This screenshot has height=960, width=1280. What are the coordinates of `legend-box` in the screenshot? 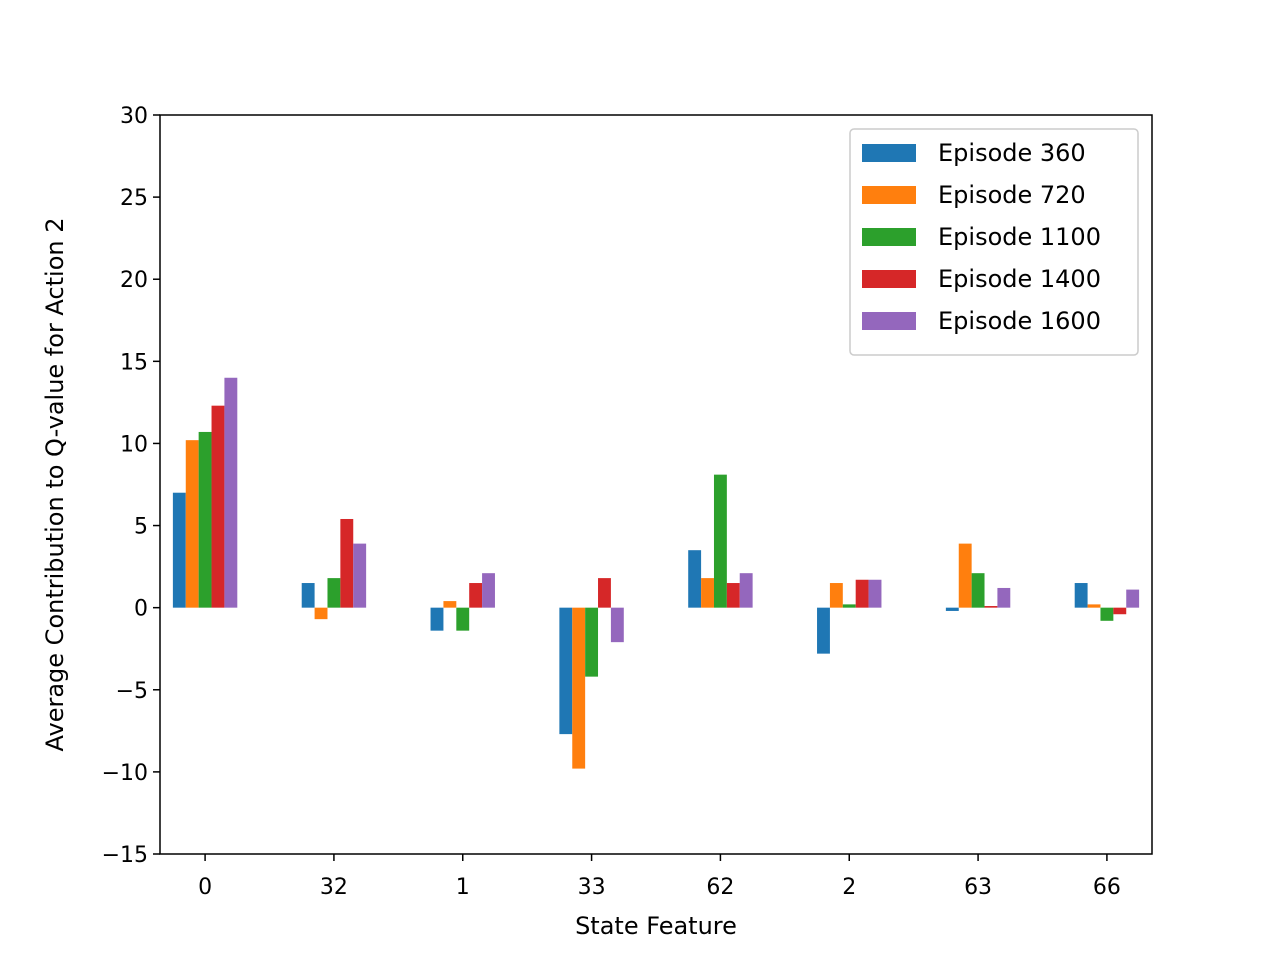 It's located at (994, 242).